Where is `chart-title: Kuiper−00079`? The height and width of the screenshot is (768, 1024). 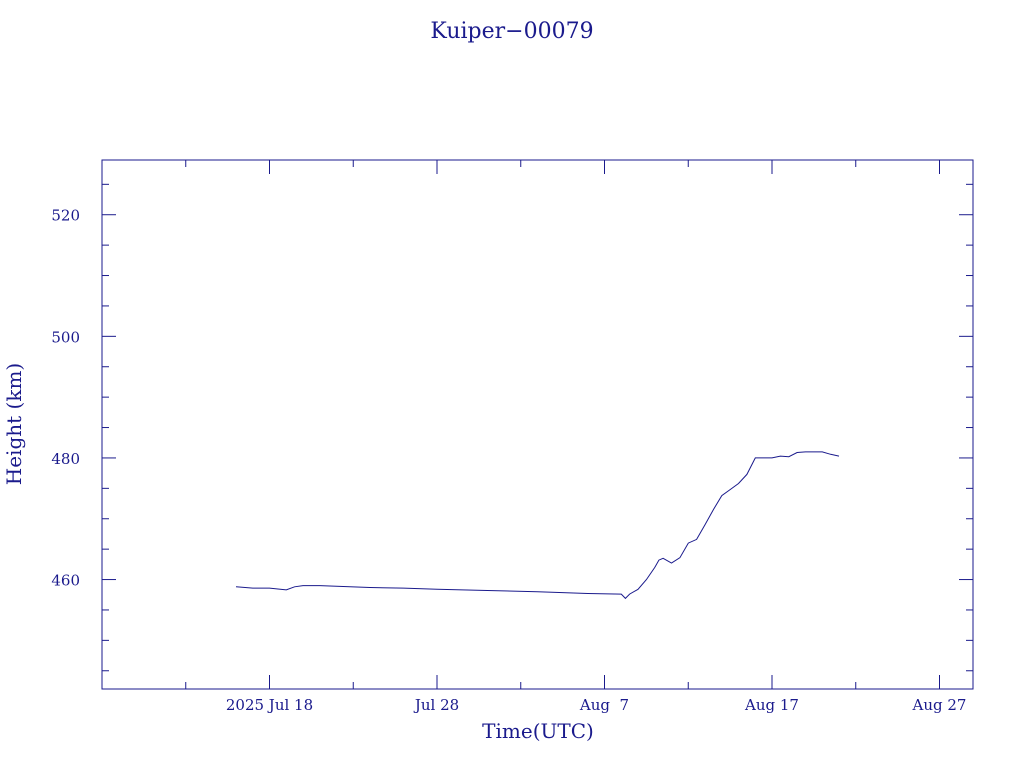
chart-title: Kuiper−00079 is located at coordinates (511, 31).